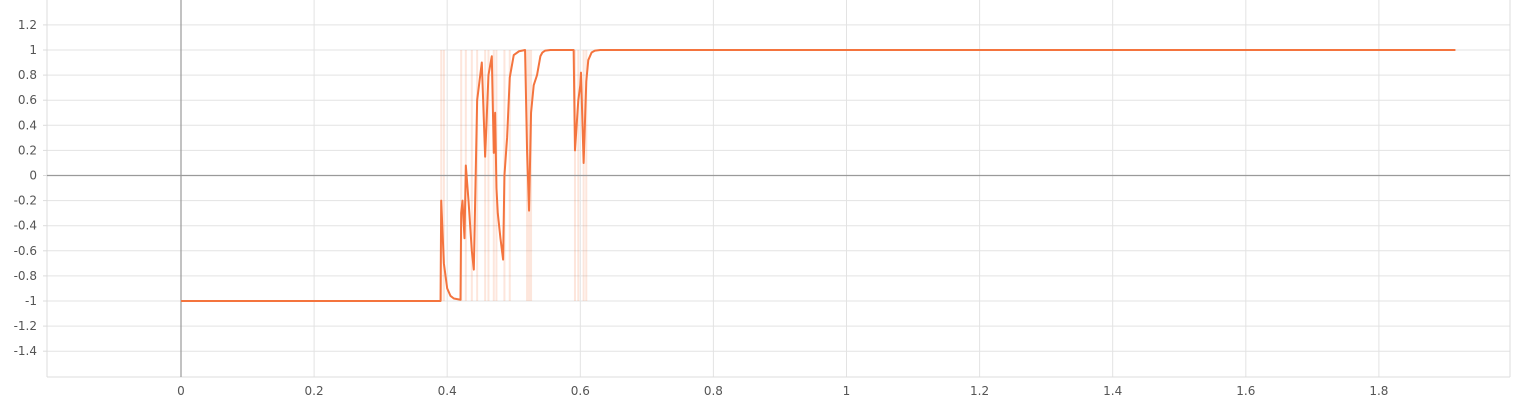 The image size is (1513, 400). Describe the element at coordinates (25, 326) in the screenshot. I see `y-tick-label: -1.2` at that location.